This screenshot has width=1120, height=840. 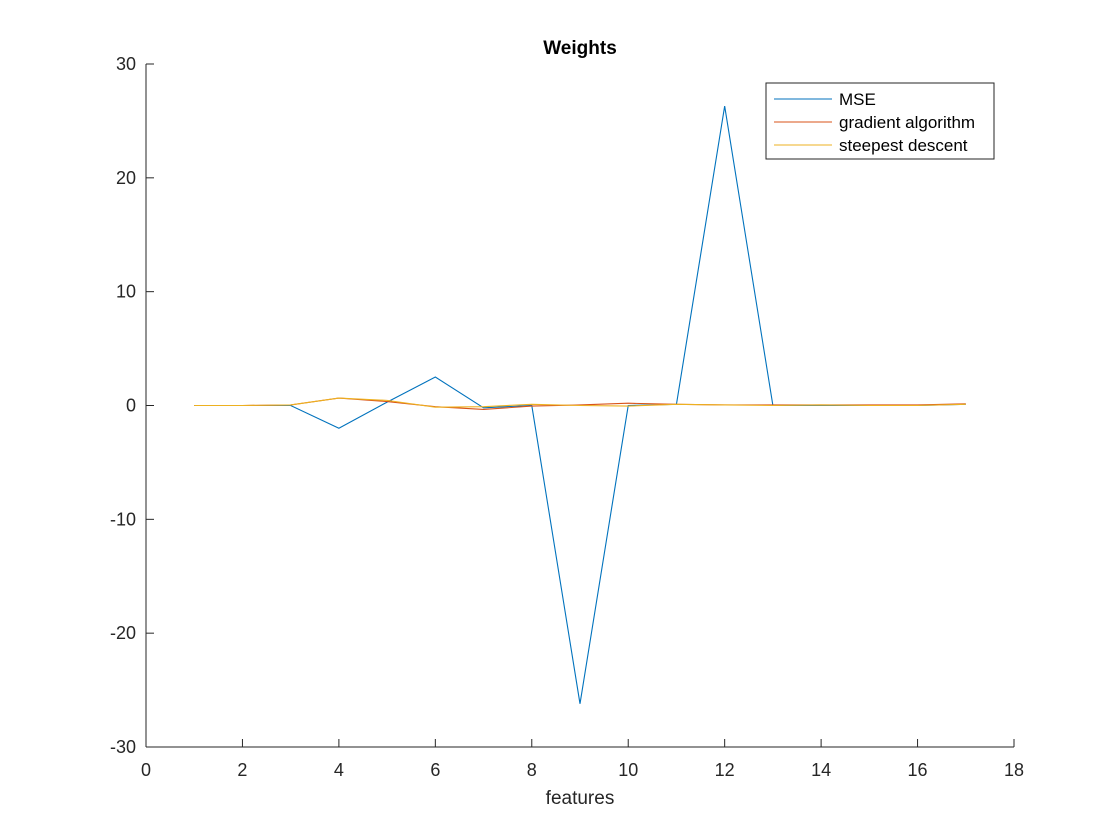 I want to click on y-tick-label: -20, so click(x=123, y=633).